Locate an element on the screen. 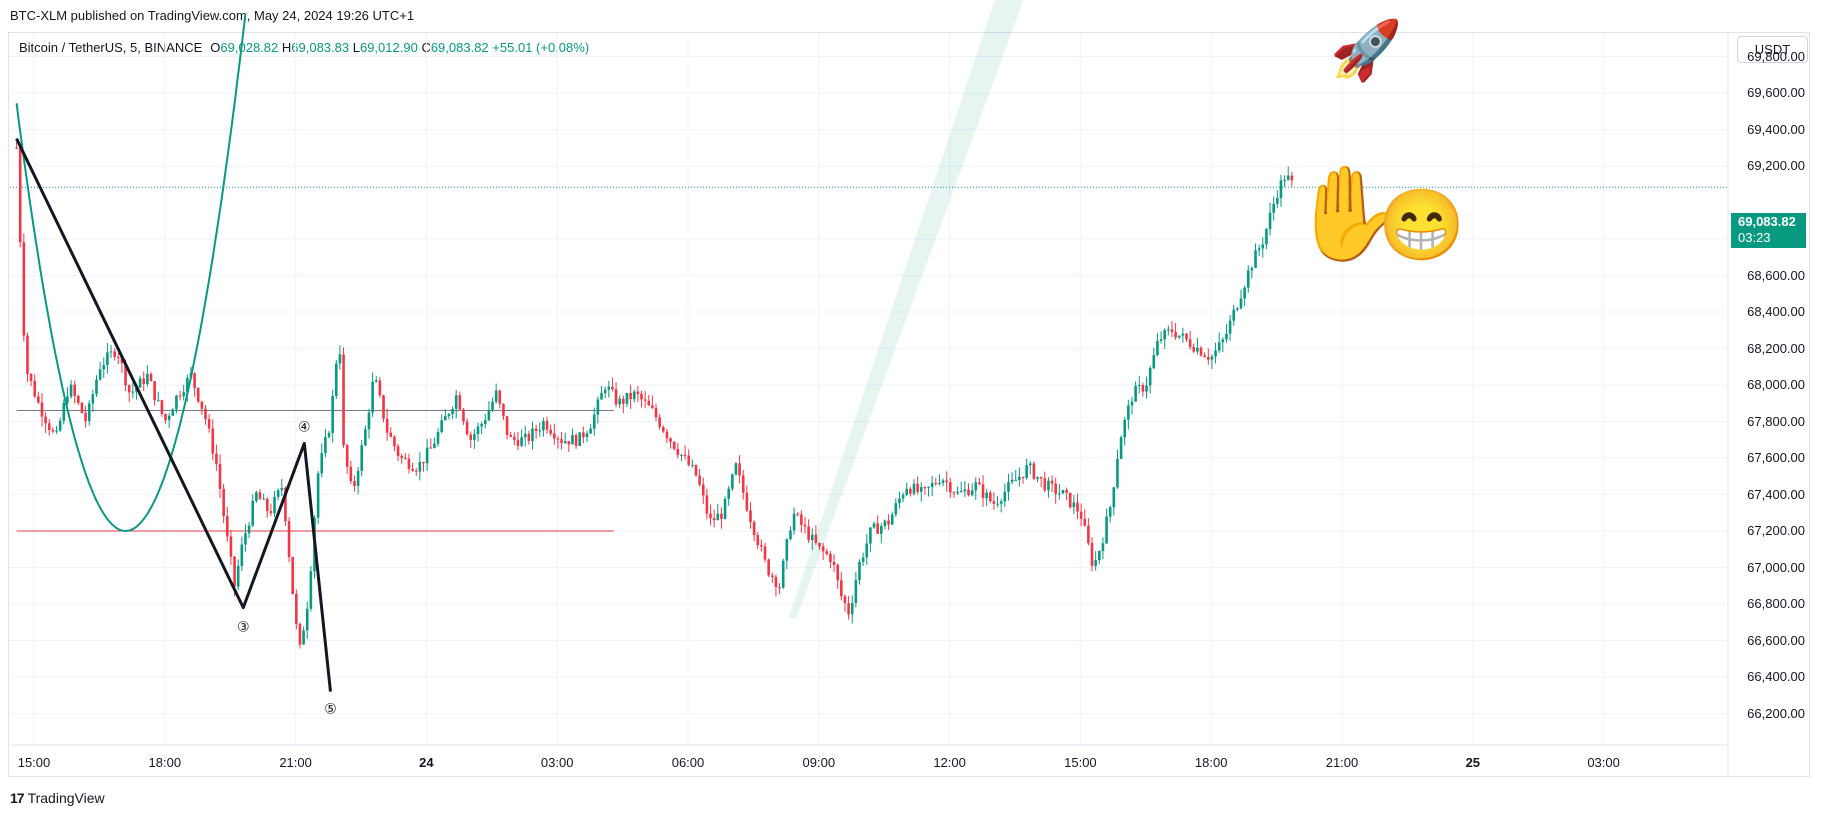 The width and height of the screenshot is (1824, 818). tradingview-footer: 17 TradingView is located at coordinates (57, 798).